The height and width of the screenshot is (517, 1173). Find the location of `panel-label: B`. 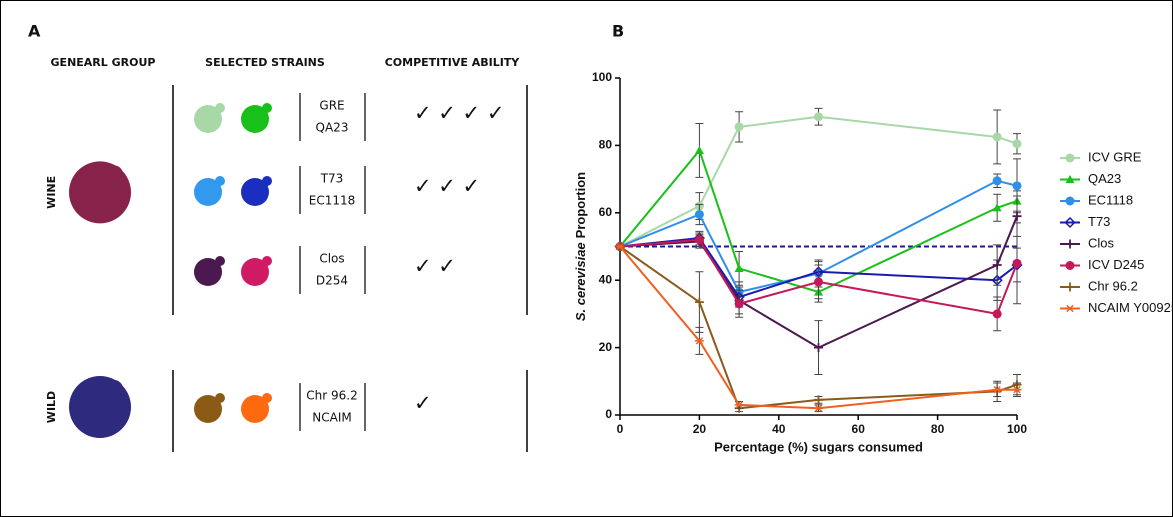

panel-label: B is located at coordinates (618, 31).